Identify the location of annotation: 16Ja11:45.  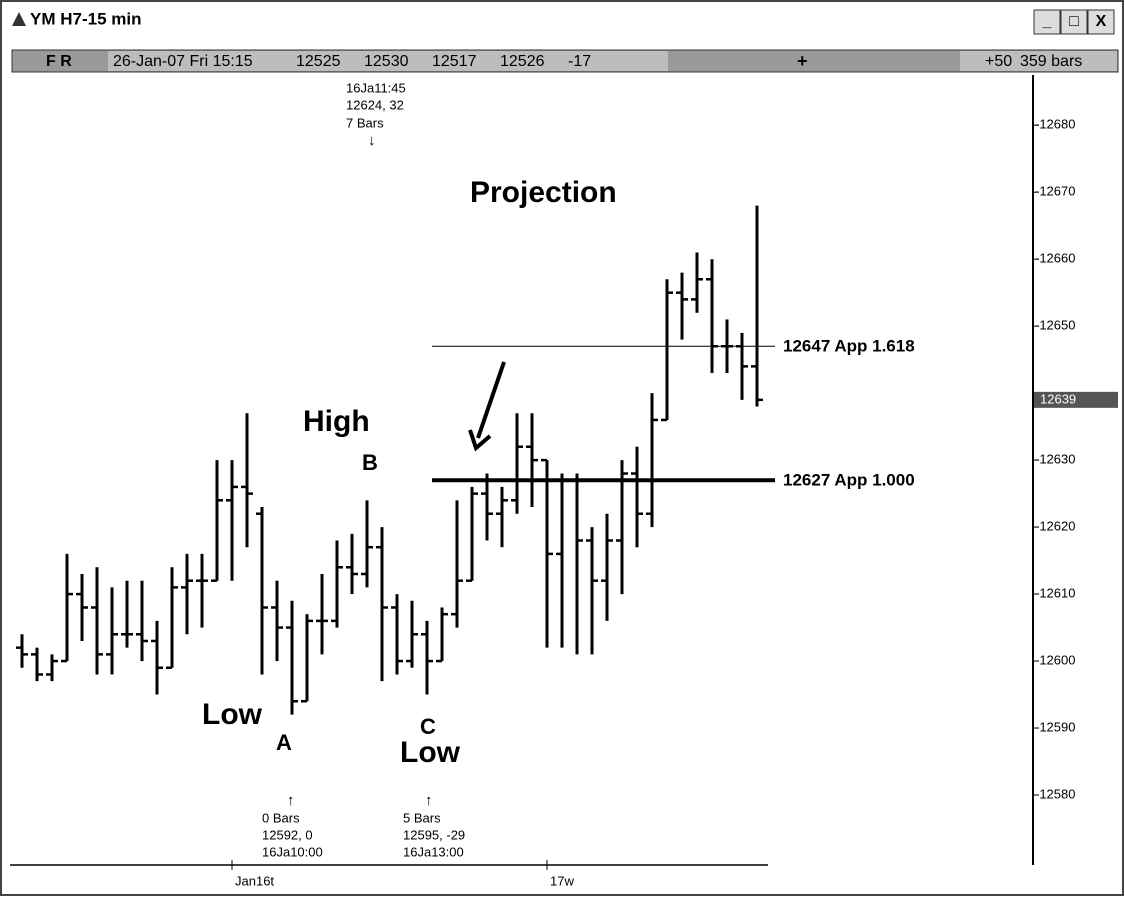
(376, 87).